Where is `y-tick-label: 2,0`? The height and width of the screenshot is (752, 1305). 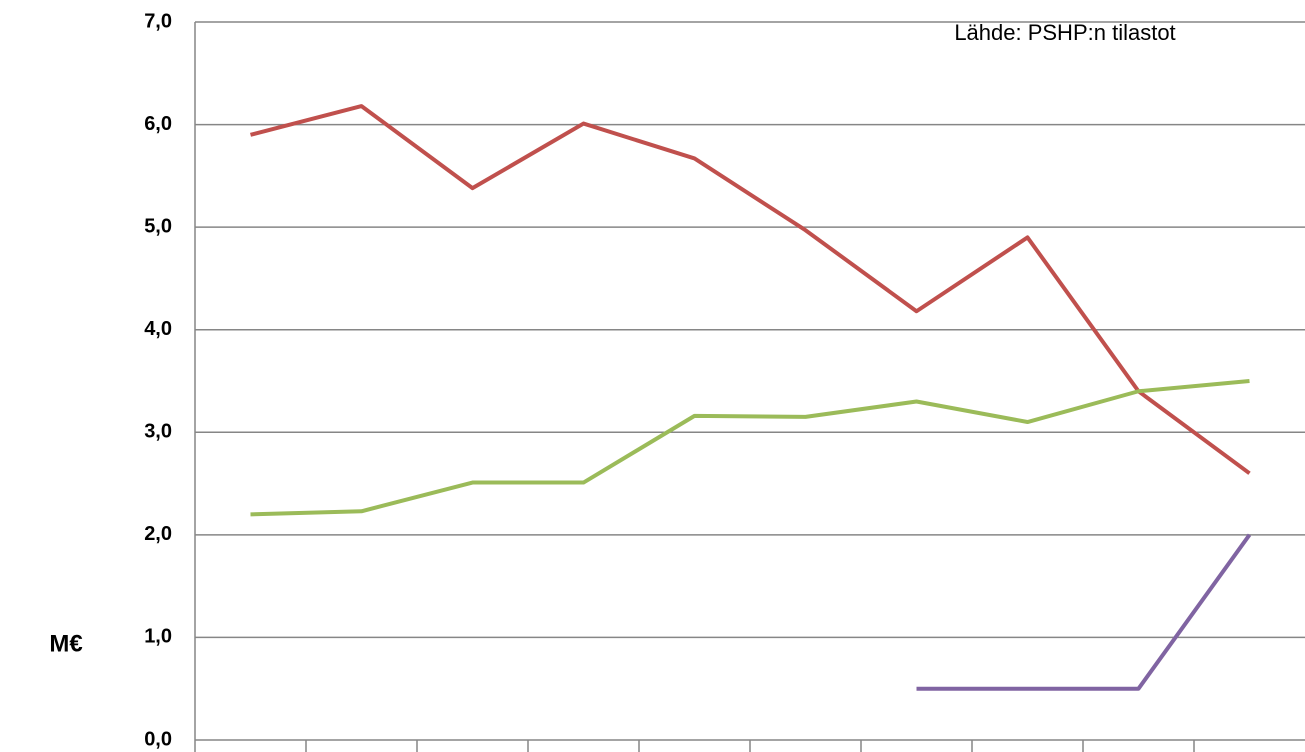 y-tick-label: 2,0 is located at coordinates (158, 534).